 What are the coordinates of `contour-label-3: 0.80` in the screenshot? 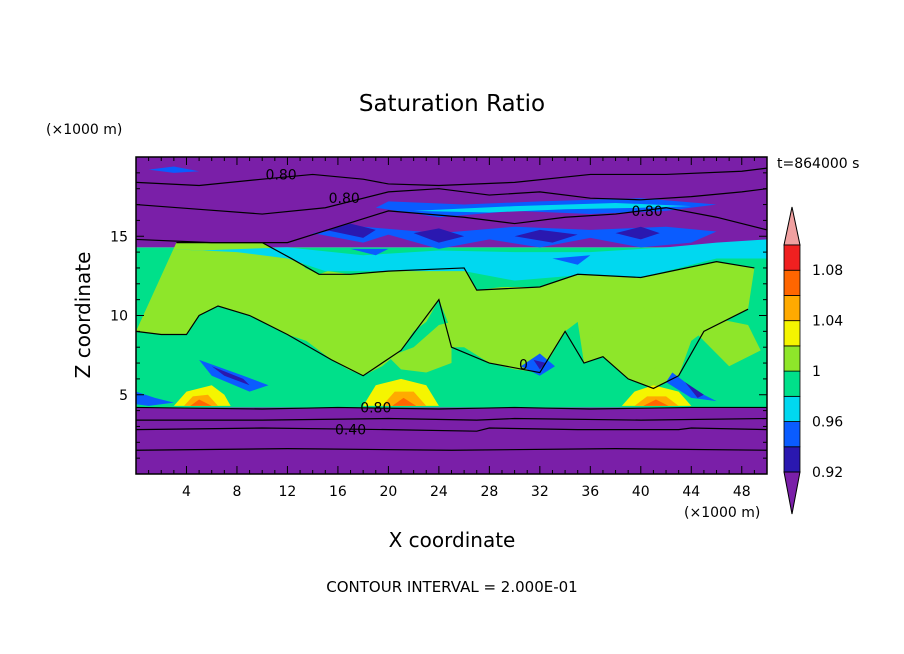 It's located at (375, 408).